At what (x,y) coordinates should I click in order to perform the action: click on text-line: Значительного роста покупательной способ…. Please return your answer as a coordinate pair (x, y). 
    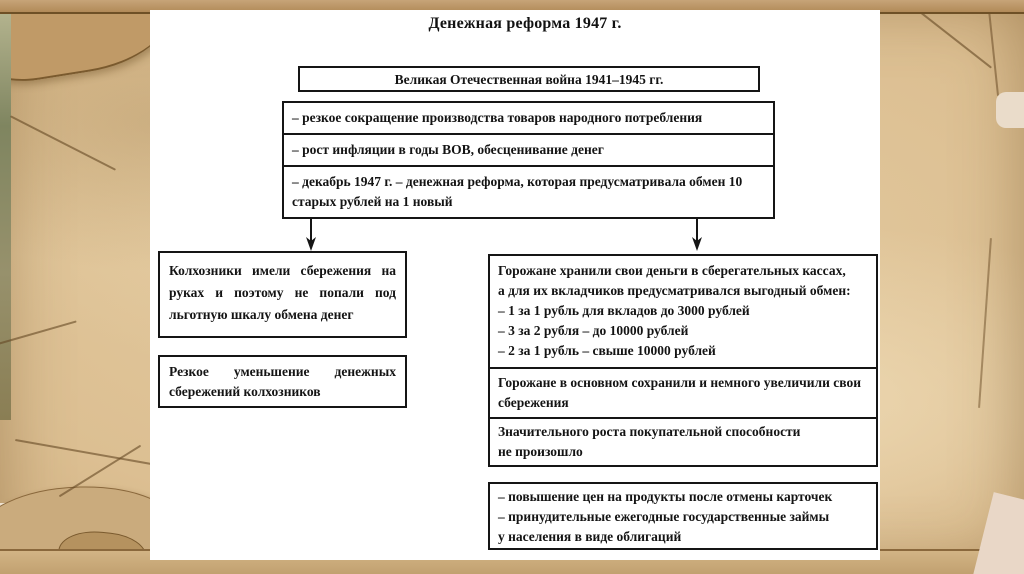
    Looking at the image, I should click on (649, 431).